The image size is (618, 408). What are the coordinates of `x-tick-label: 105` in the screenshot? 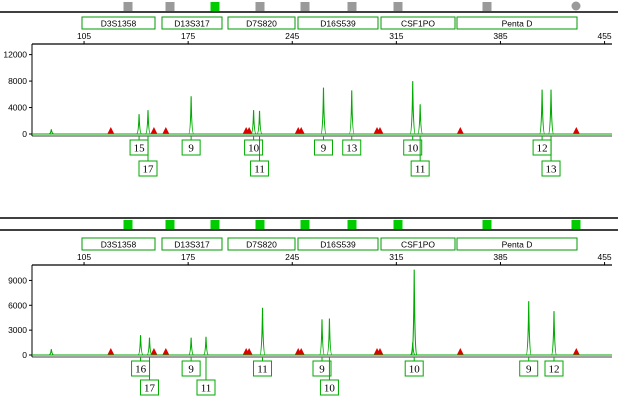 It's located at (84, 257).